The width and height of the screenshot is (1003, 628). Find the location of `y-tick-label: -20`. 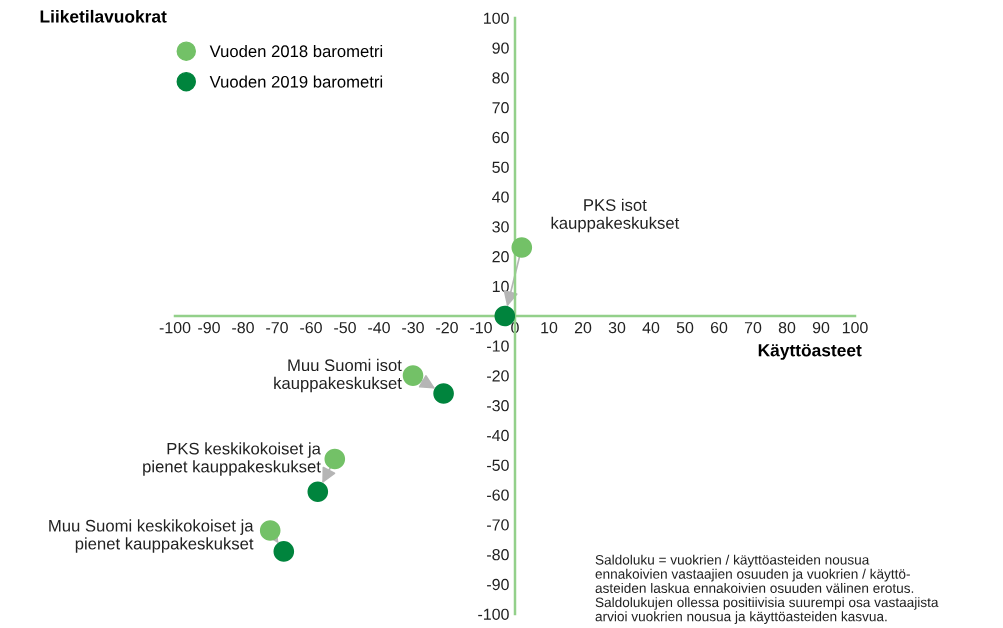

y-tick-label: -20 is located at coordinates (498, 376).